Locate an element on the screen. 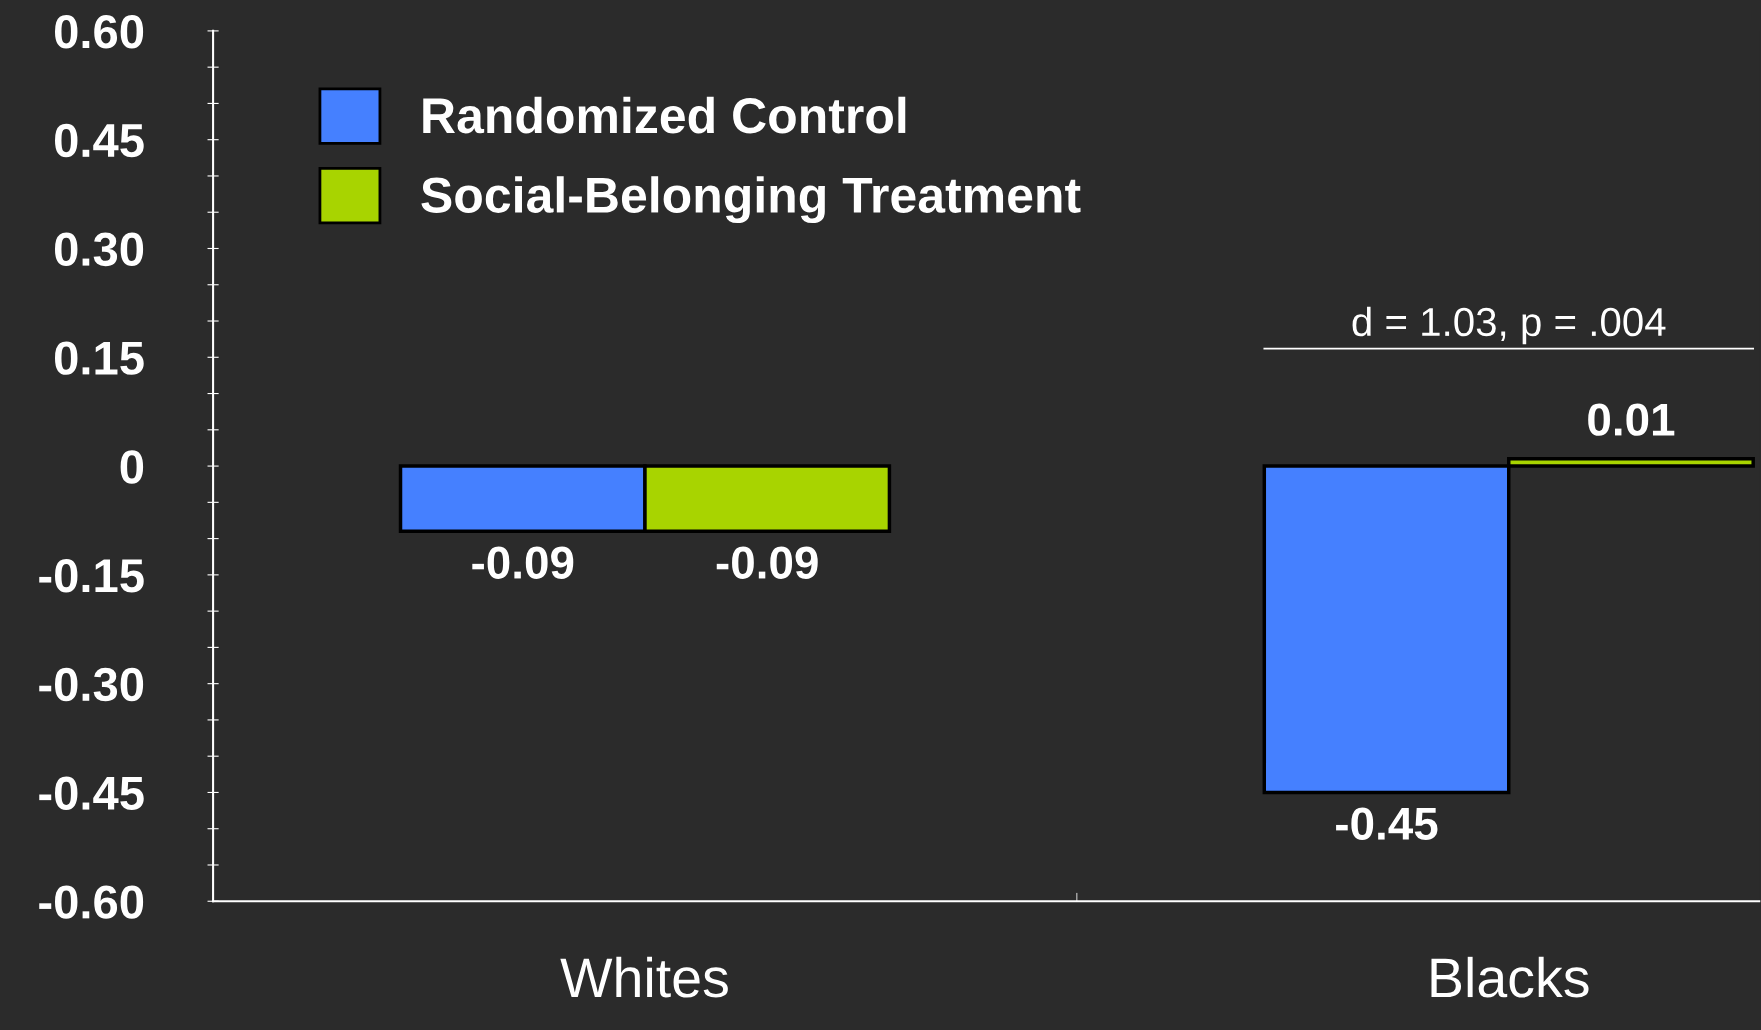  y-tick-label: -0.60 is located at coordinates (91, 902).